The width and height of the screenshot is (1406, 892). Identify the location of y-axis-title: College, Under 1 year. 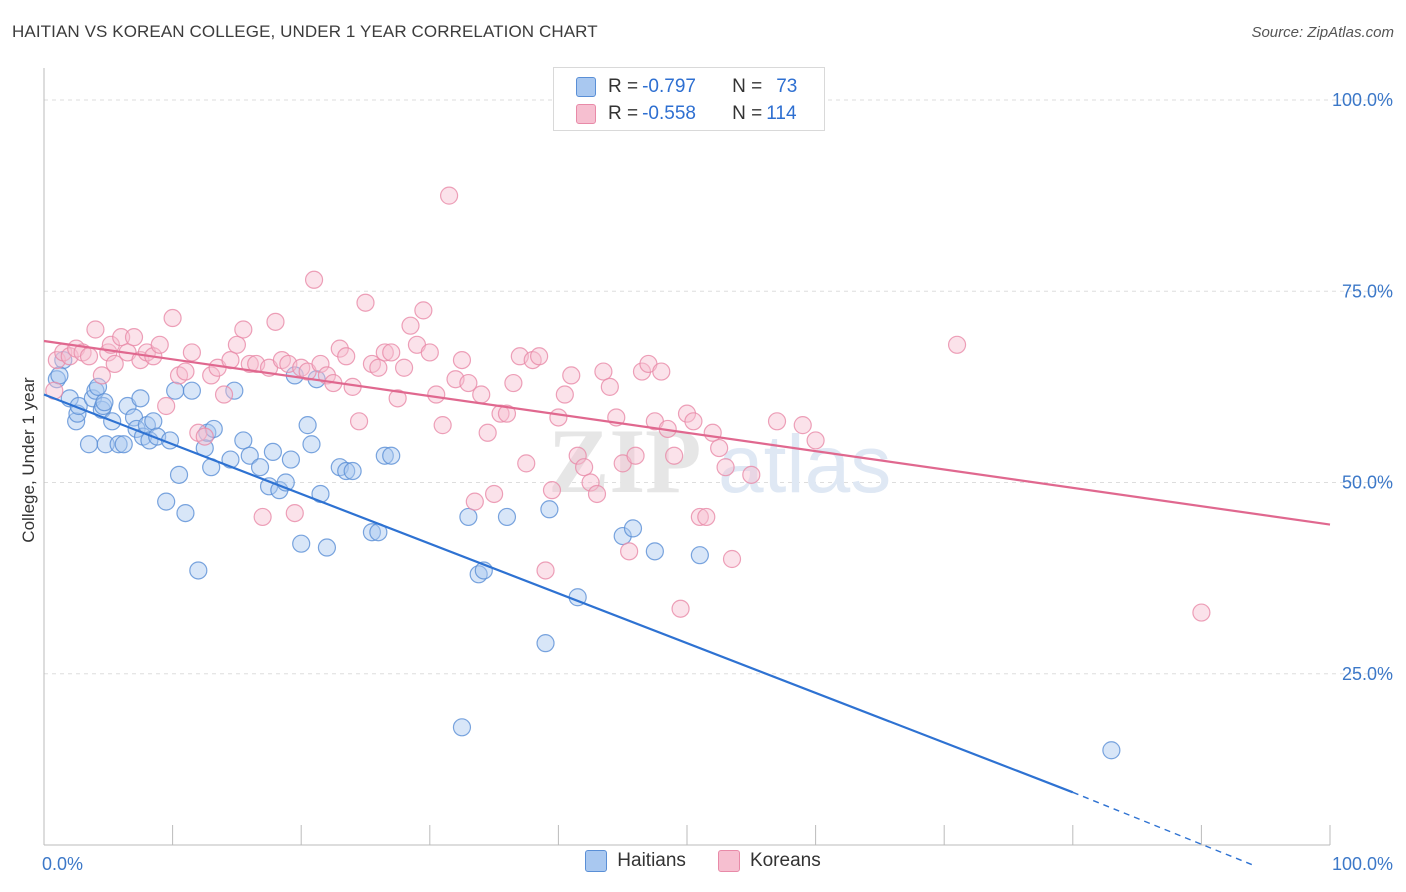
(28, 460).